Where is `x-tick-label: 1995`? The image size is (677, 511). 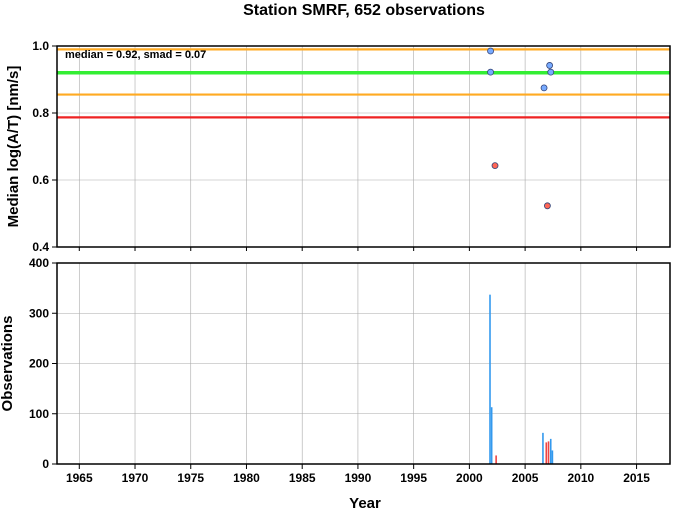
x-tick-label: 1995 is located at coordinates (413, 478).